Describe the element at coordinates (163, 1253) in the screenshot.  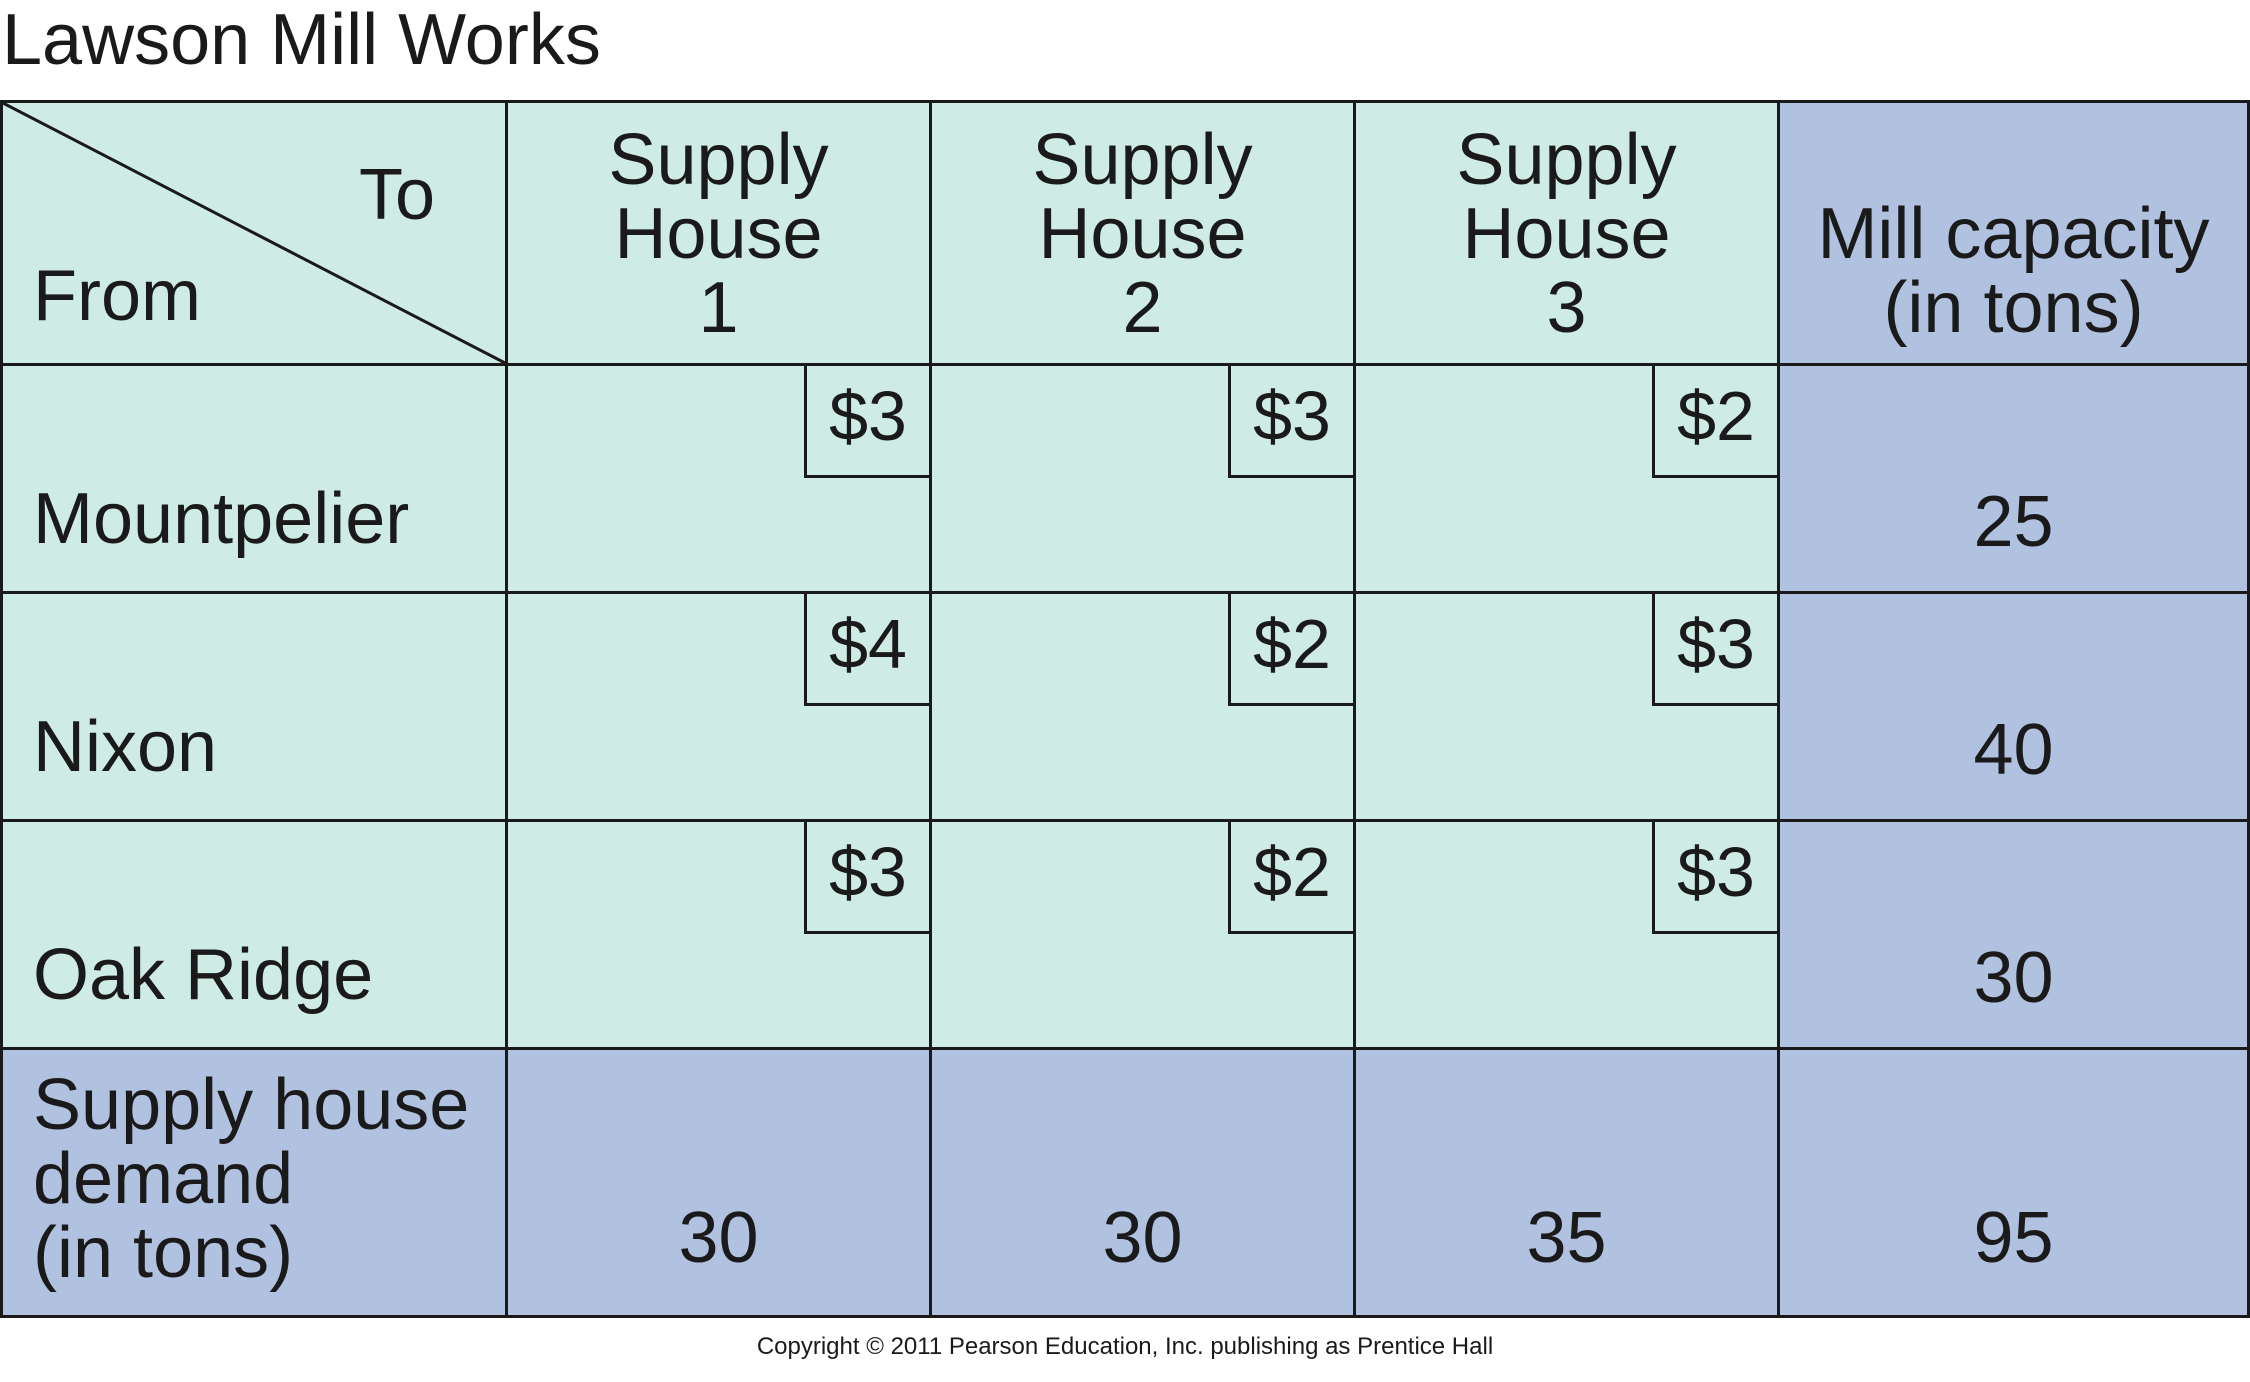
I see `demand-label-line: (in tons)` at that location.